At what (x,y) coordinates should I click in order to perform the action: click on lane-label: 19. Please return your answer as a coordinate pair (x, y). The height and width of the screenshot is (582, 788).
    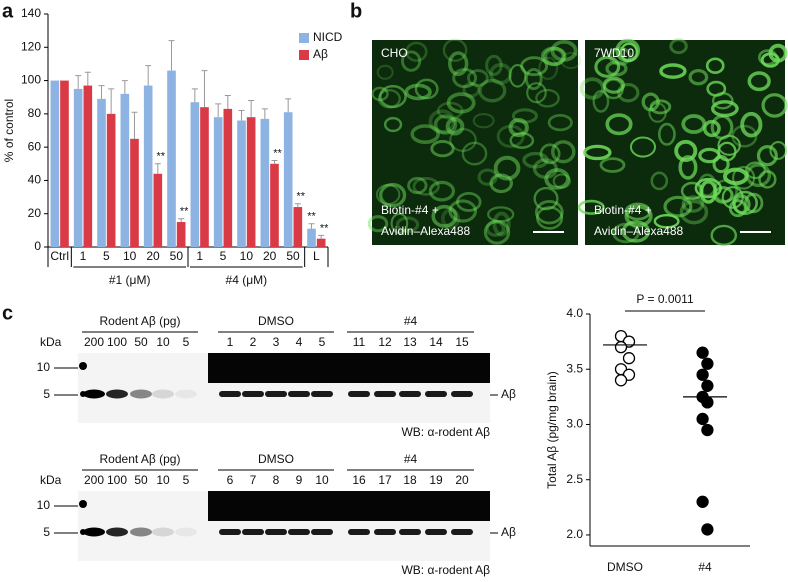
    Looking at the image, I should click on (436, 480).